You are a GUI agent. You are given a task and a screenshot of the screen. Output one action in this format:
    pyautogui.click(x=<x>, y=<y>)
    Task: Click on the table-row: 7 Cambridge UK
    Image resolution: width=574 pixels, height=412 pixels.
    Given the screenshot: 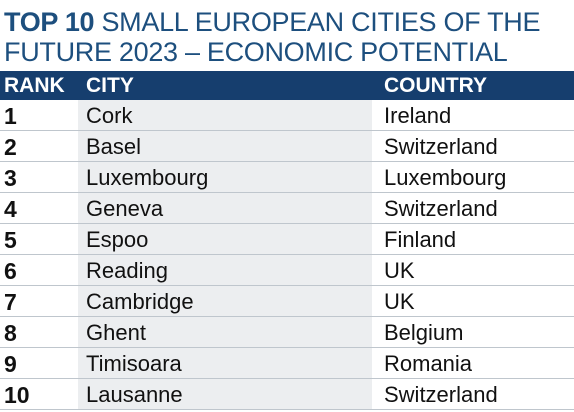 What is the action you would take?
    pyautogui.click(x=287, y=301)
    